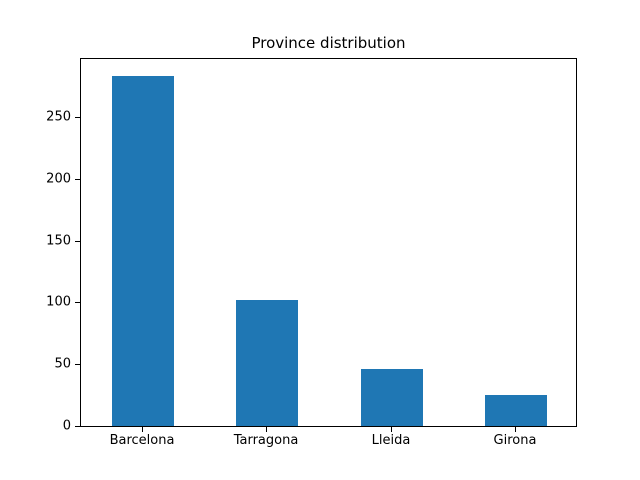  I want to click on x-tick-label-girona: Girona, so click(515, 440).